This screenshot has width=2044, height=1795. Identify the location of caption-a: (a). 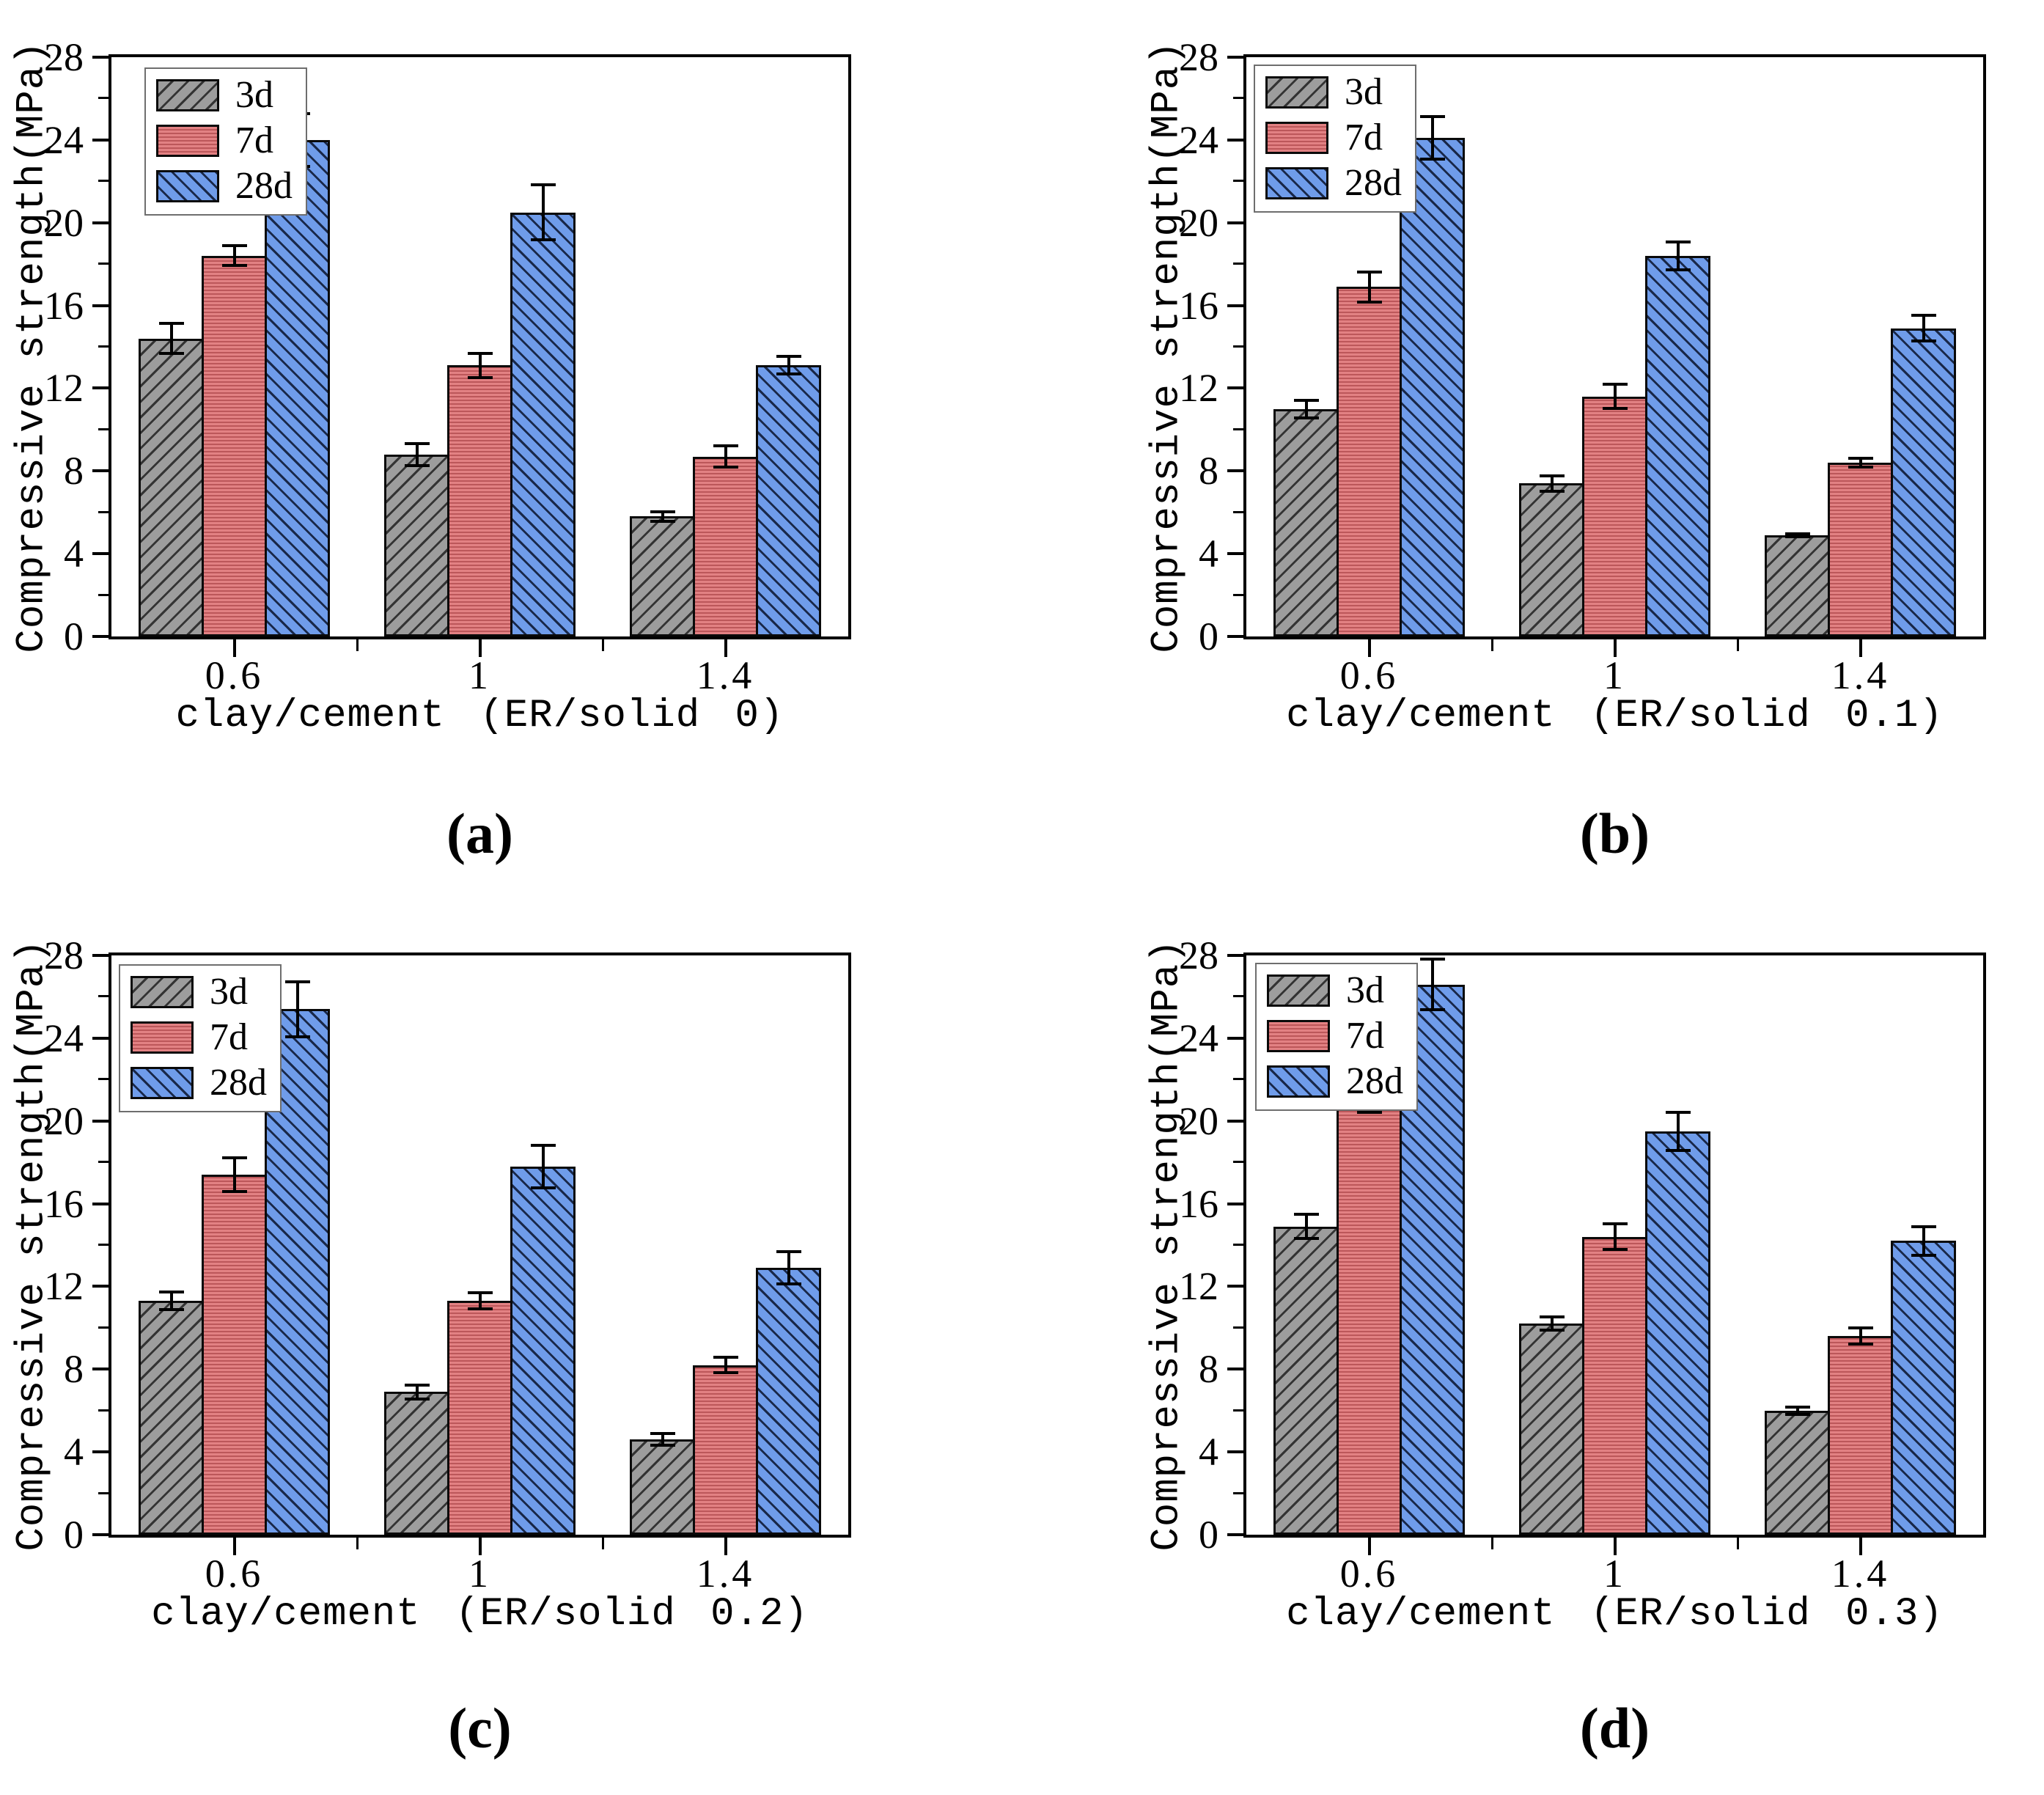
(480, 833).